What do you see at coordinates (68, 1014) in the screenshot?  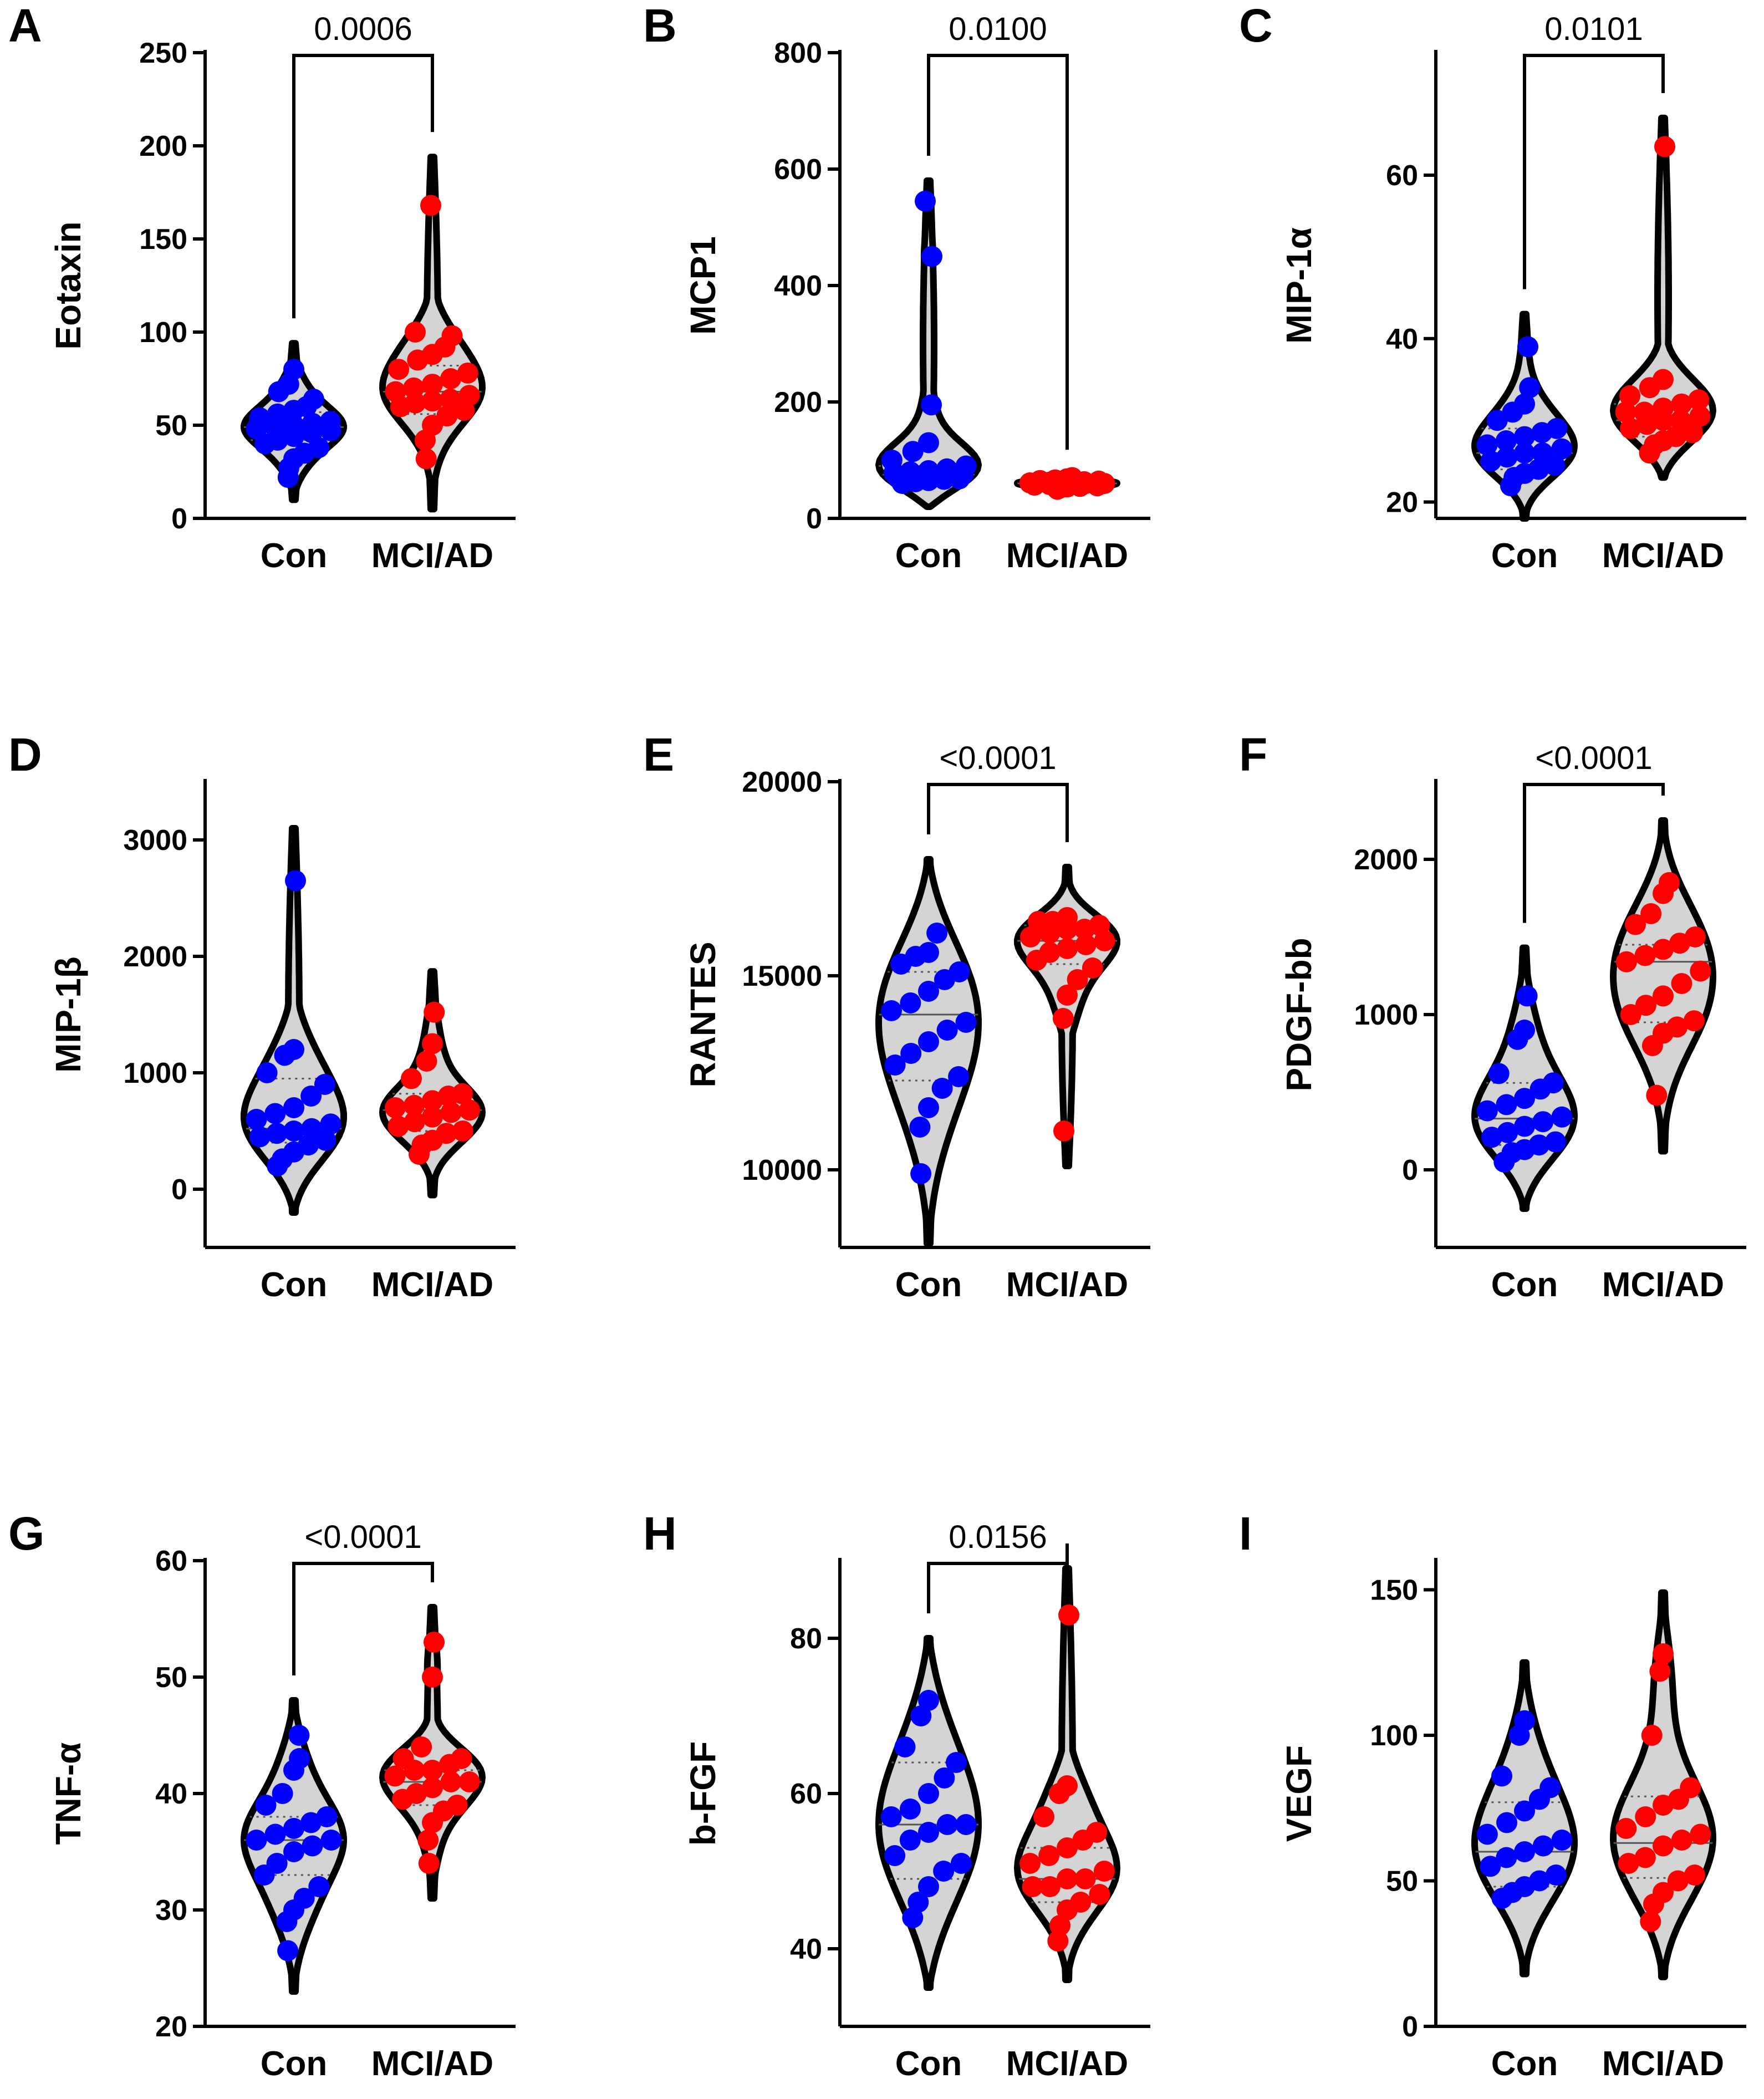 I see `y-axis-label: MIP-1β` at bounding box center [68, 1014].